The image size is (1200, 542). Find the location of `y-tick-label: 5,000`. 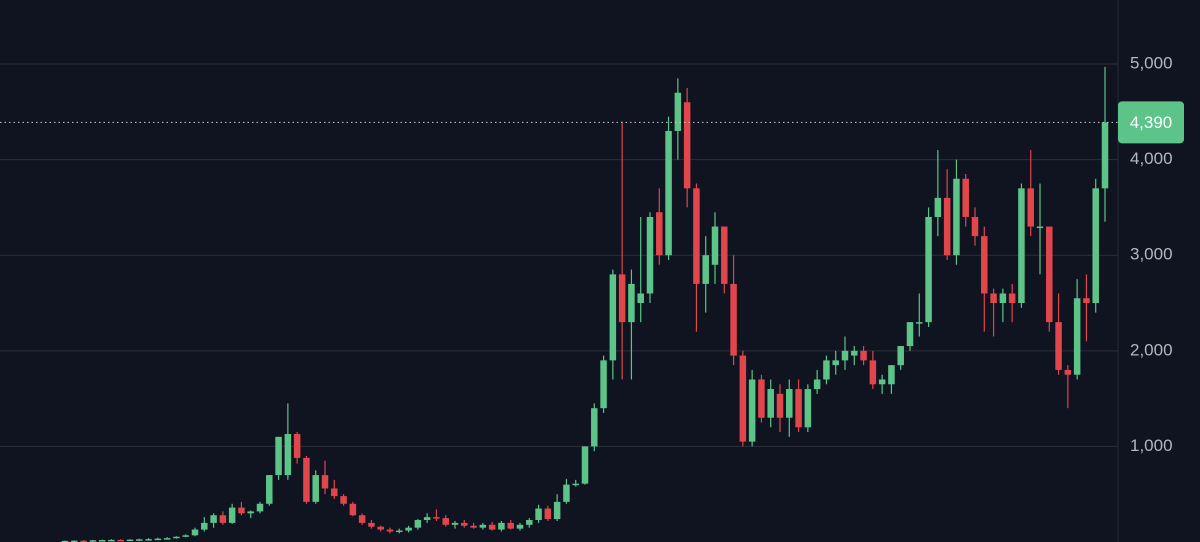

y-tick-label: 5,000 is located at coordinates (1151, 63).